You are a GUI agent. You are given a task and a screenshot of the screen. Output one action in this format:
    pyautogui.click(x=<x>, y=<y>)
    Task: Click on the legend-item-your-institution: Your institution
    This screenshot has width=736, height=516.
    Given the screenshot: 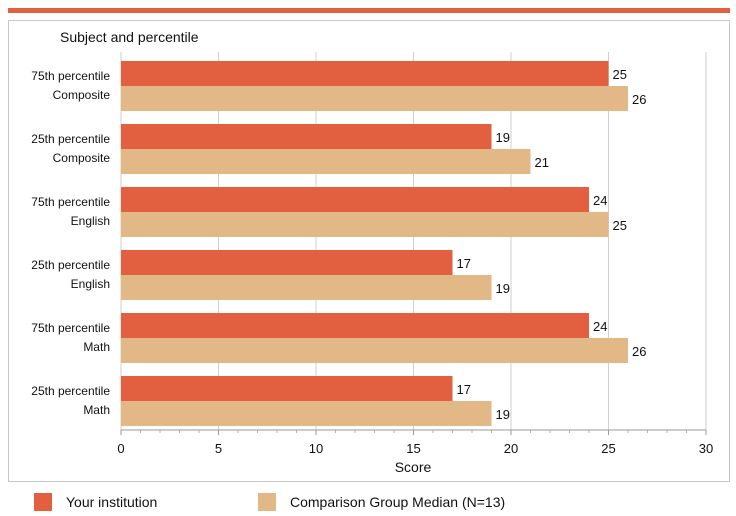 What is the action you would take?
    pyautogui.click(x=95, y=502)
    